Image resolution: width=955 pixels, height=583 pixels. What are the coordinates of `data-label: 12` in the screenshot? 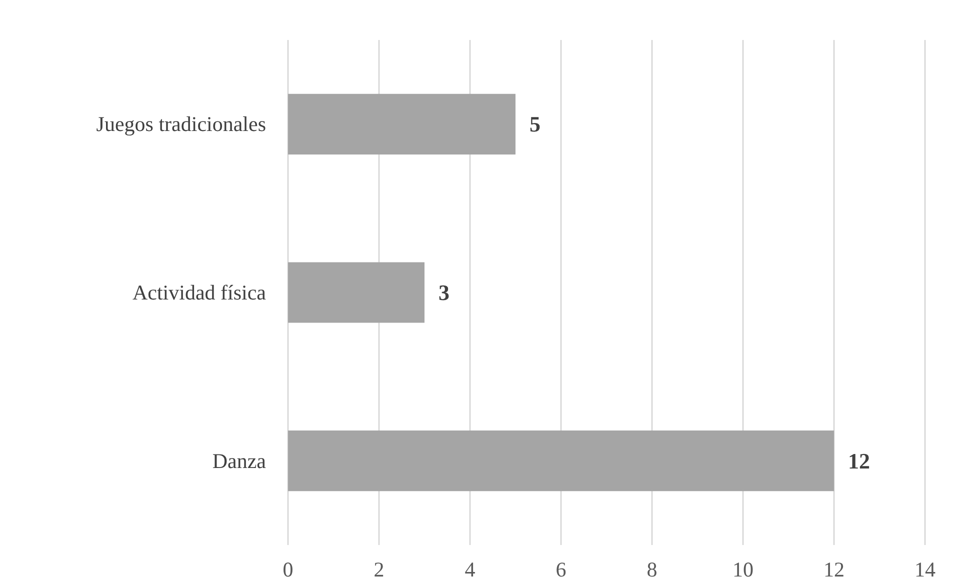 It's located at (859, 461).